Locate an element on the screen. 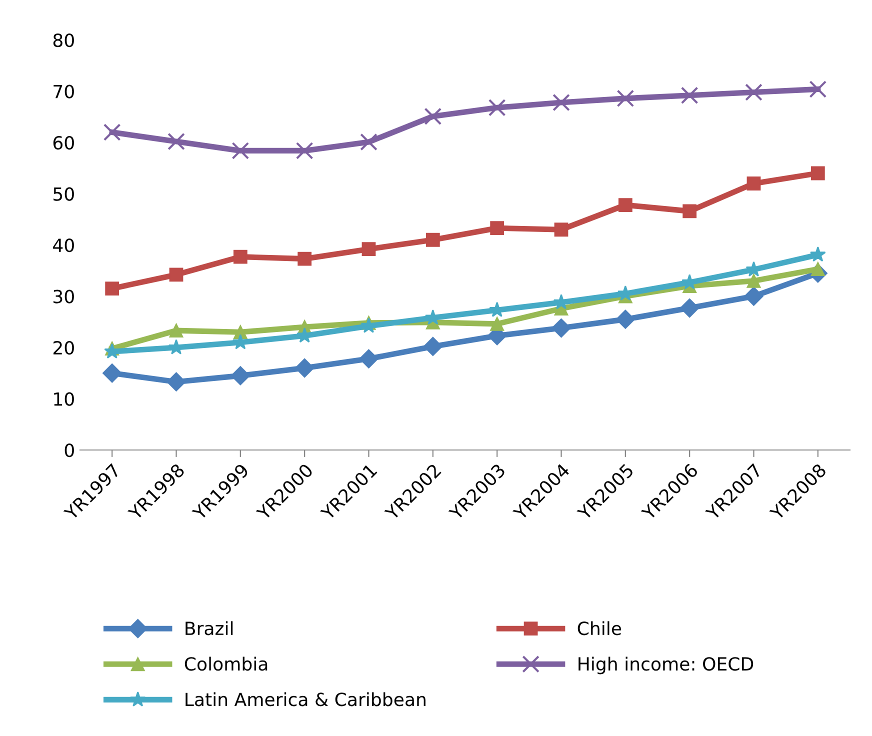 Image resolution: width=872 pixels, height=736 pixels. legend-label: Latin America & Caribbean is located at coordinates (306, 699).